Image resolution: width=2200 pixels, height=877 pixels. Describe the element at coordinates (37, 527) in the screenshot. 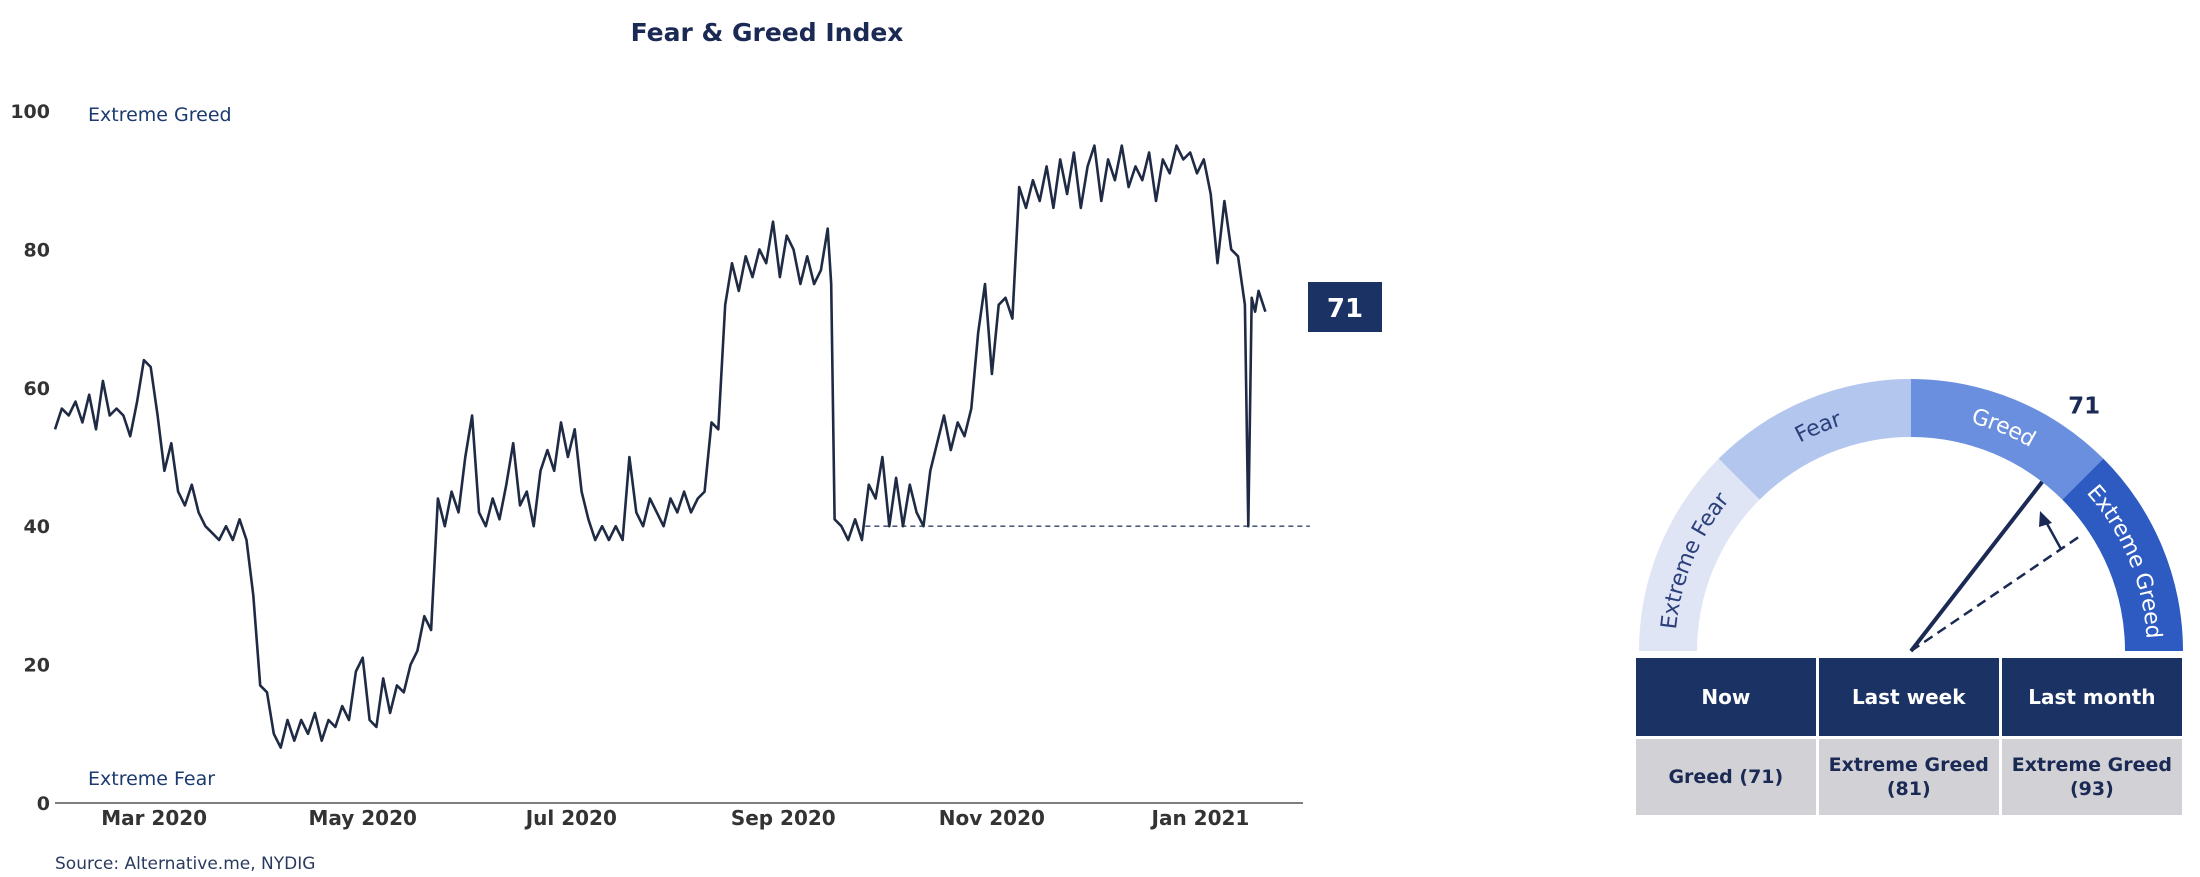

I see `y-tick-label: 40` at that location.